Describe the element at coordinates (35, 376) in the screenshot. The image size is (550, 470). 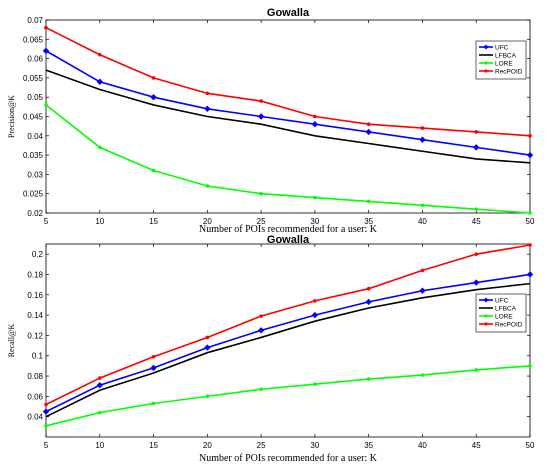
I see `y-tick-label: 0.08` at that location.